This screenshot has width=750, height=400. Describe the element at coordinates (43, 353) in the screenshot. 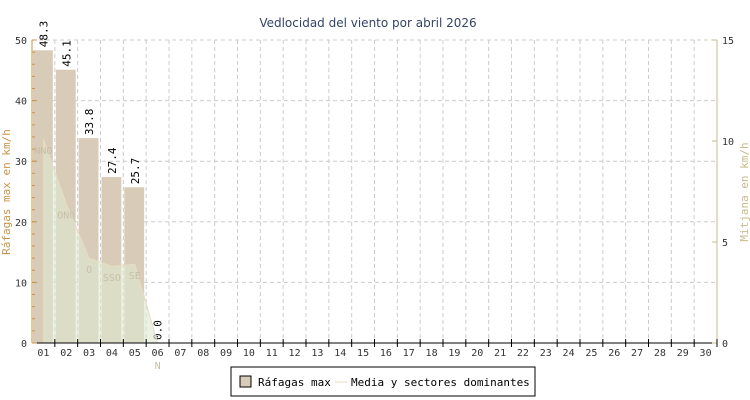

I see `x-tick-label: 01` at that location.